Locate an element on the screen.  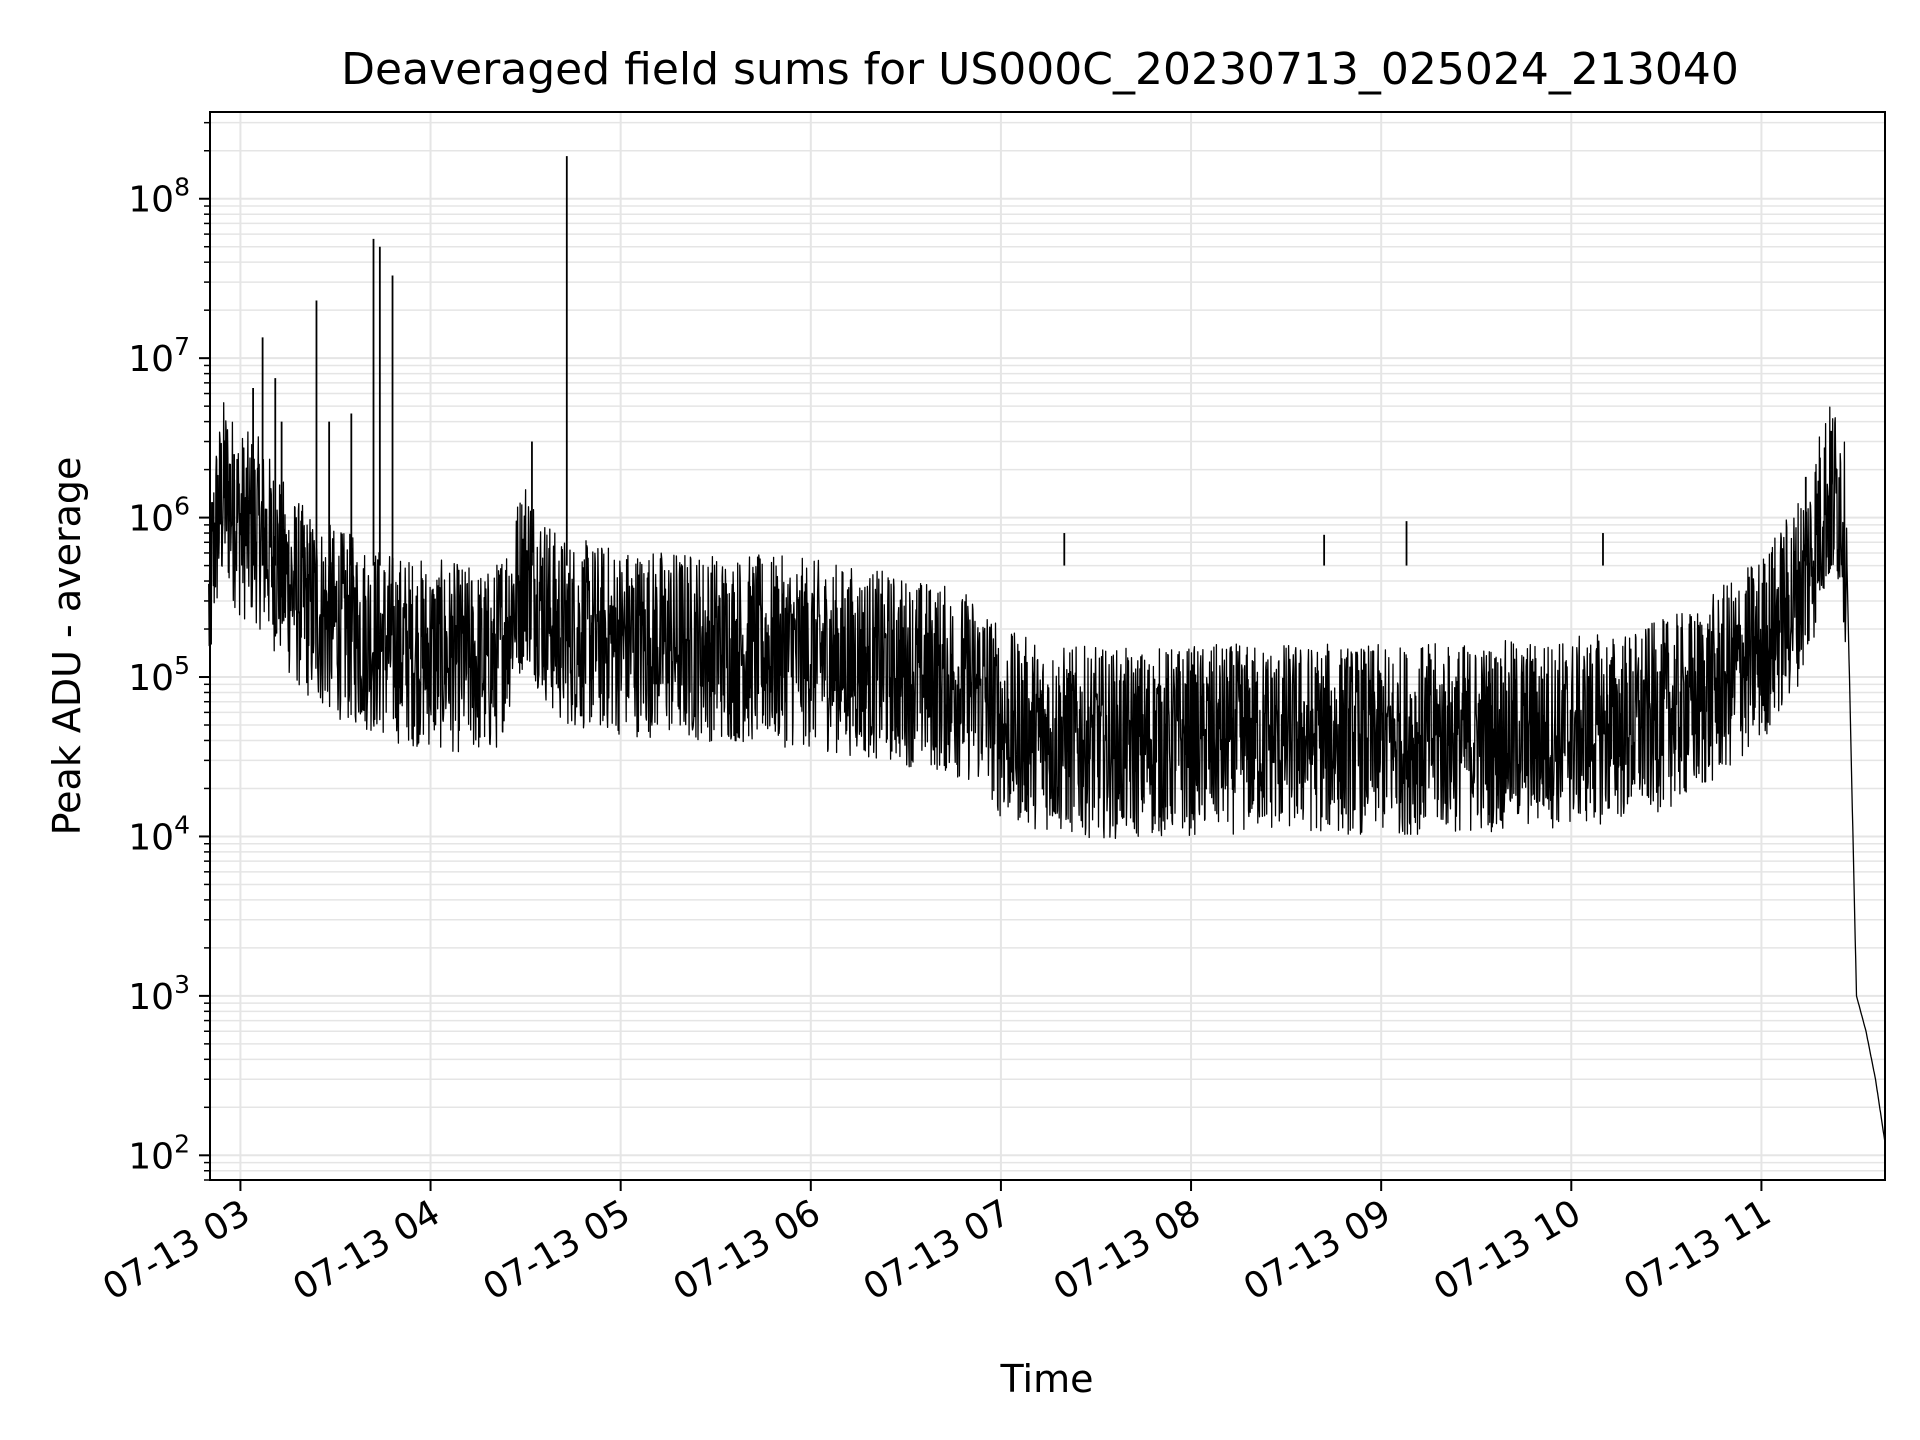
y-tick-label: 10⁶ is located at coordinates (159, 516).